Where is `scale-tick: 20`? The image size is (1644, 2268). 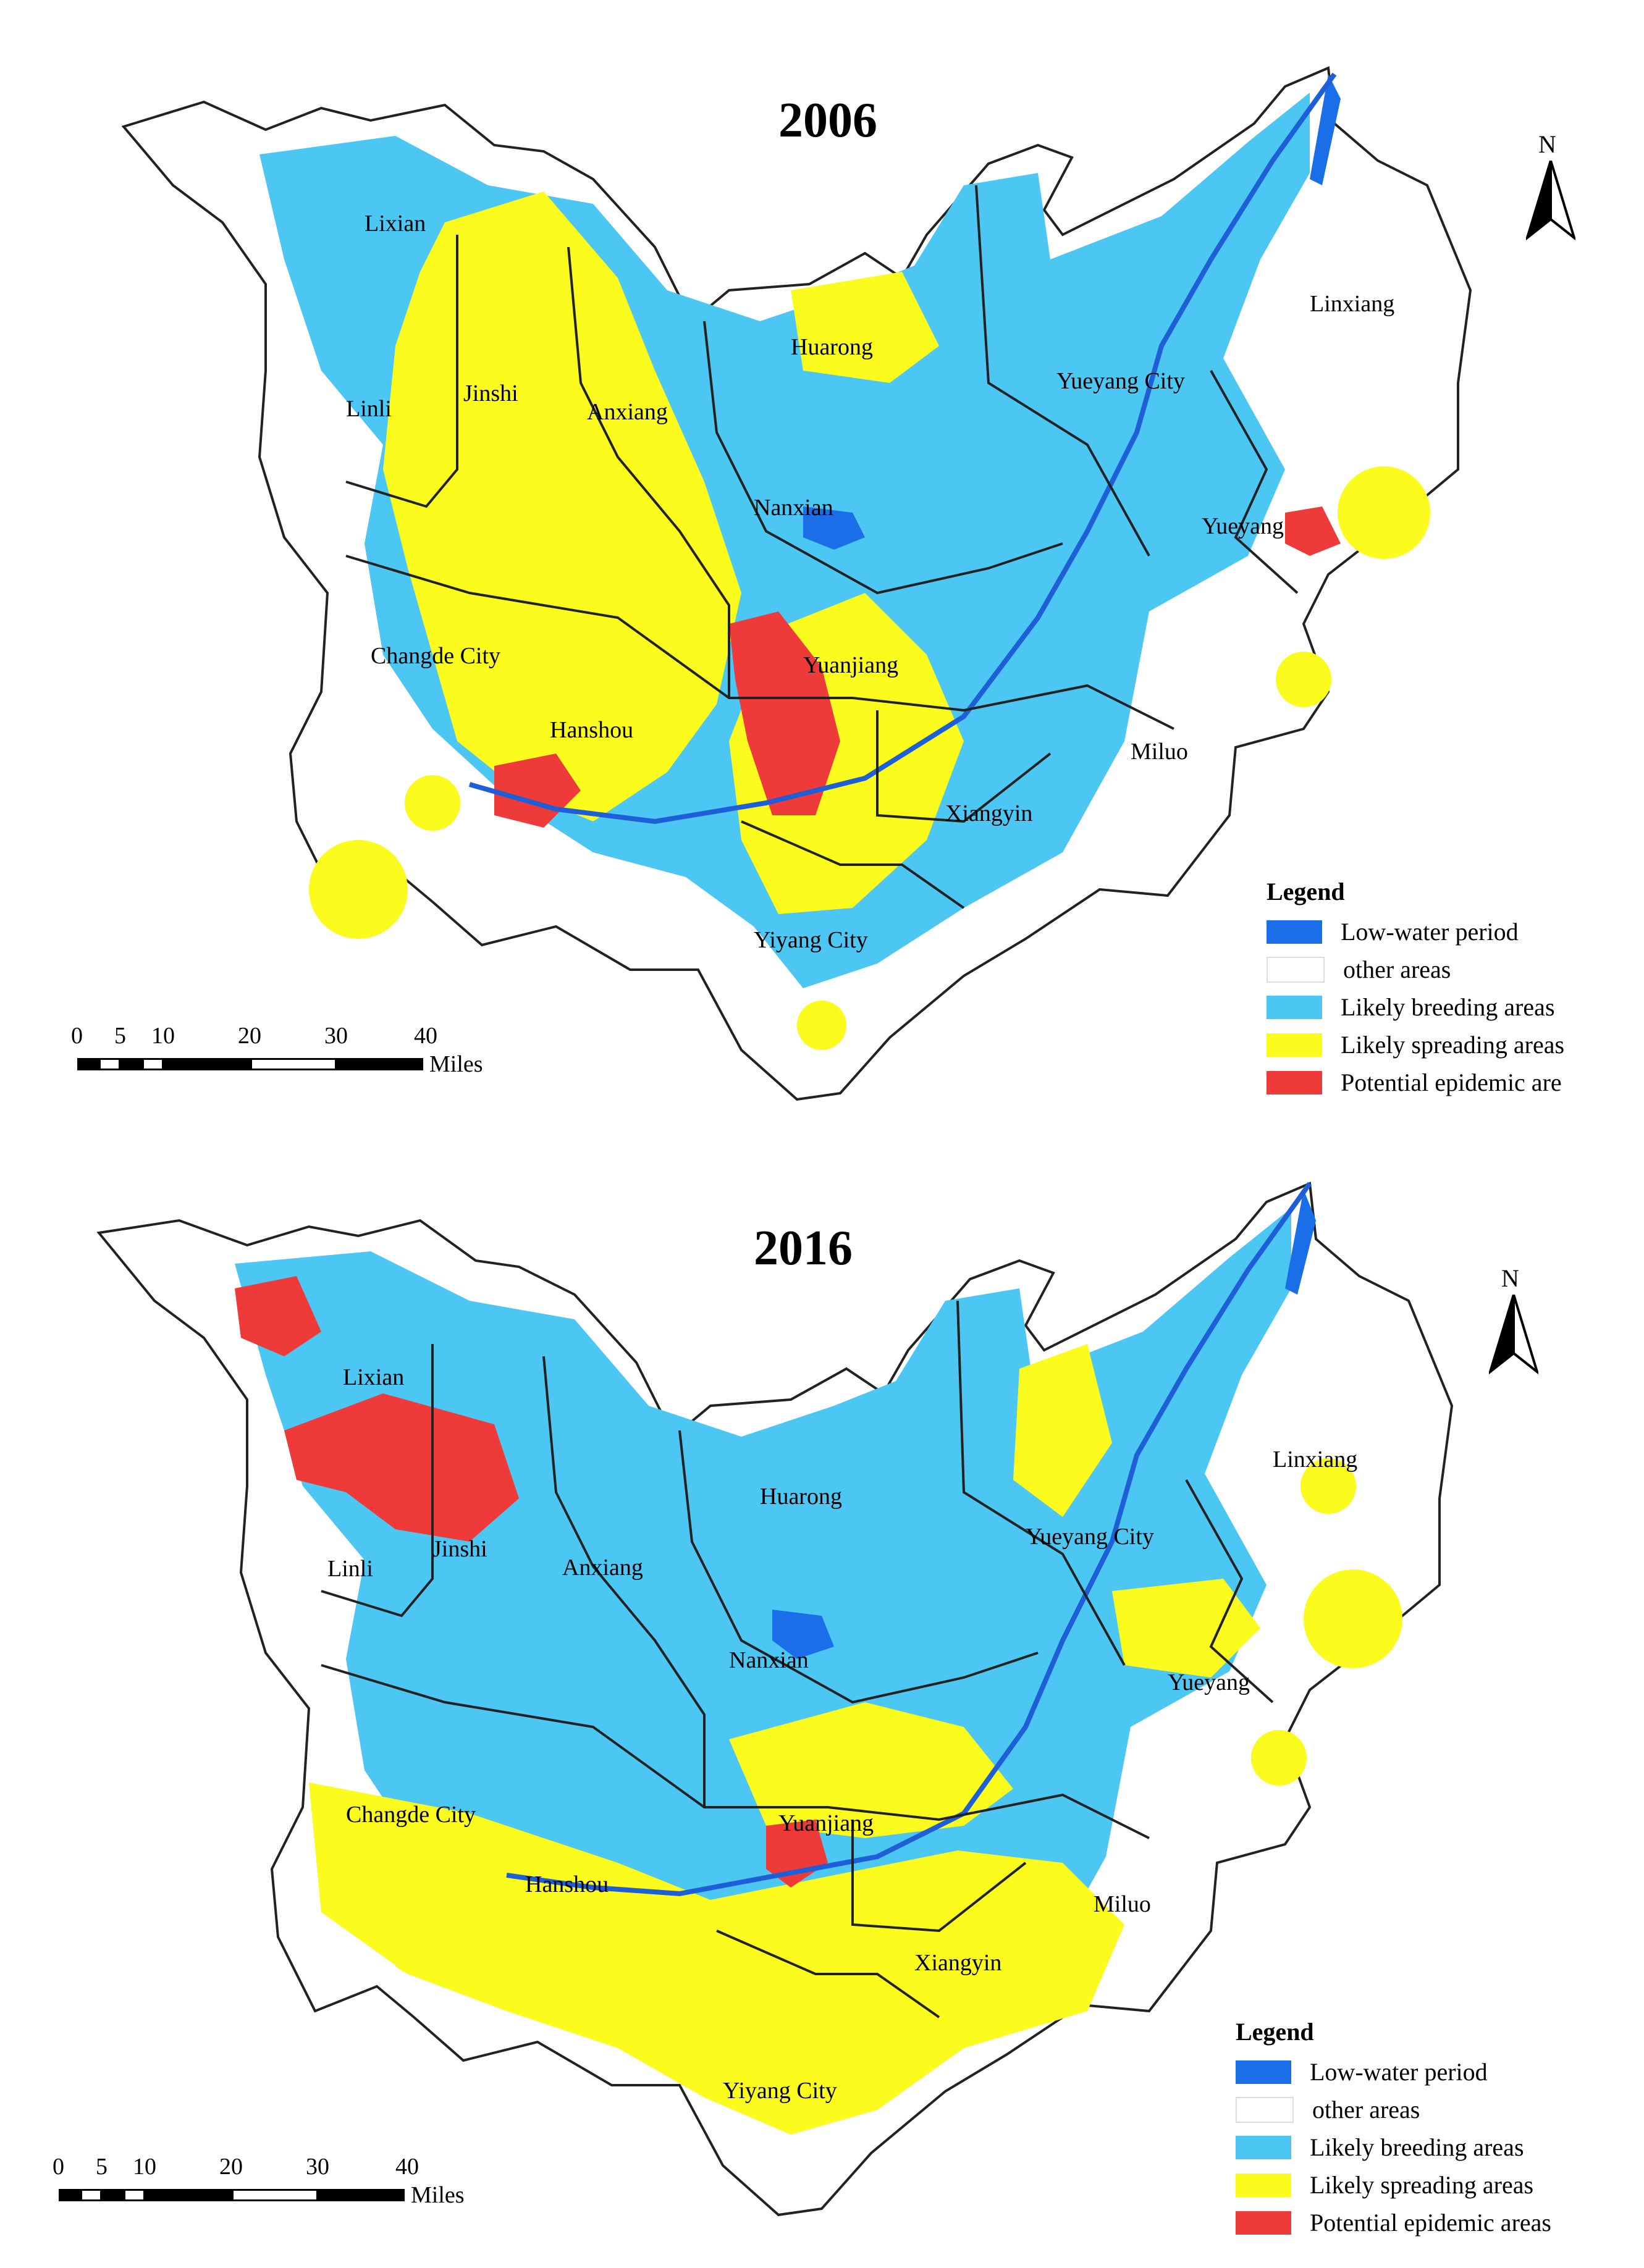 scale-tick: 20 is located at coordinates (249, 1036).